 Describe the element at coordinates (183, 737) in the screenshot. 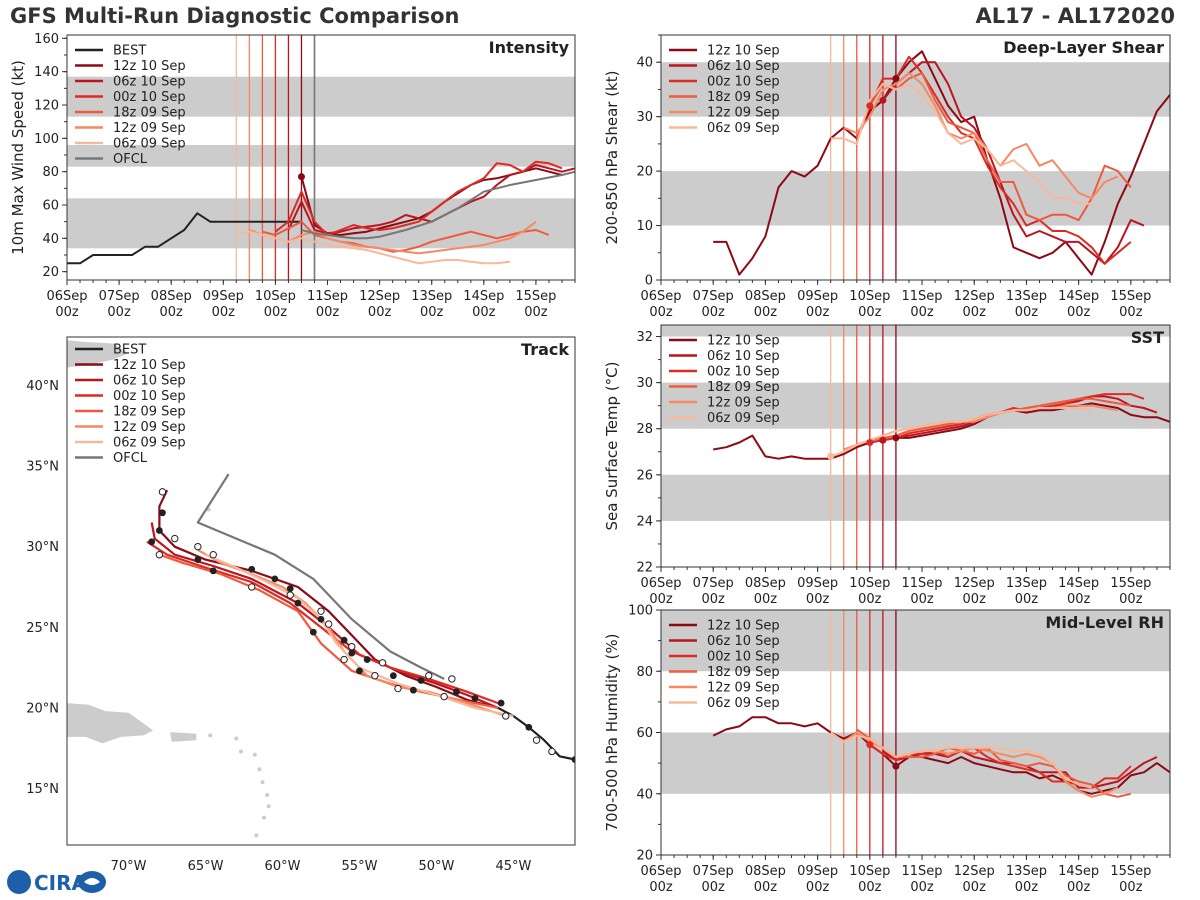

I see `land-shape` at that location.